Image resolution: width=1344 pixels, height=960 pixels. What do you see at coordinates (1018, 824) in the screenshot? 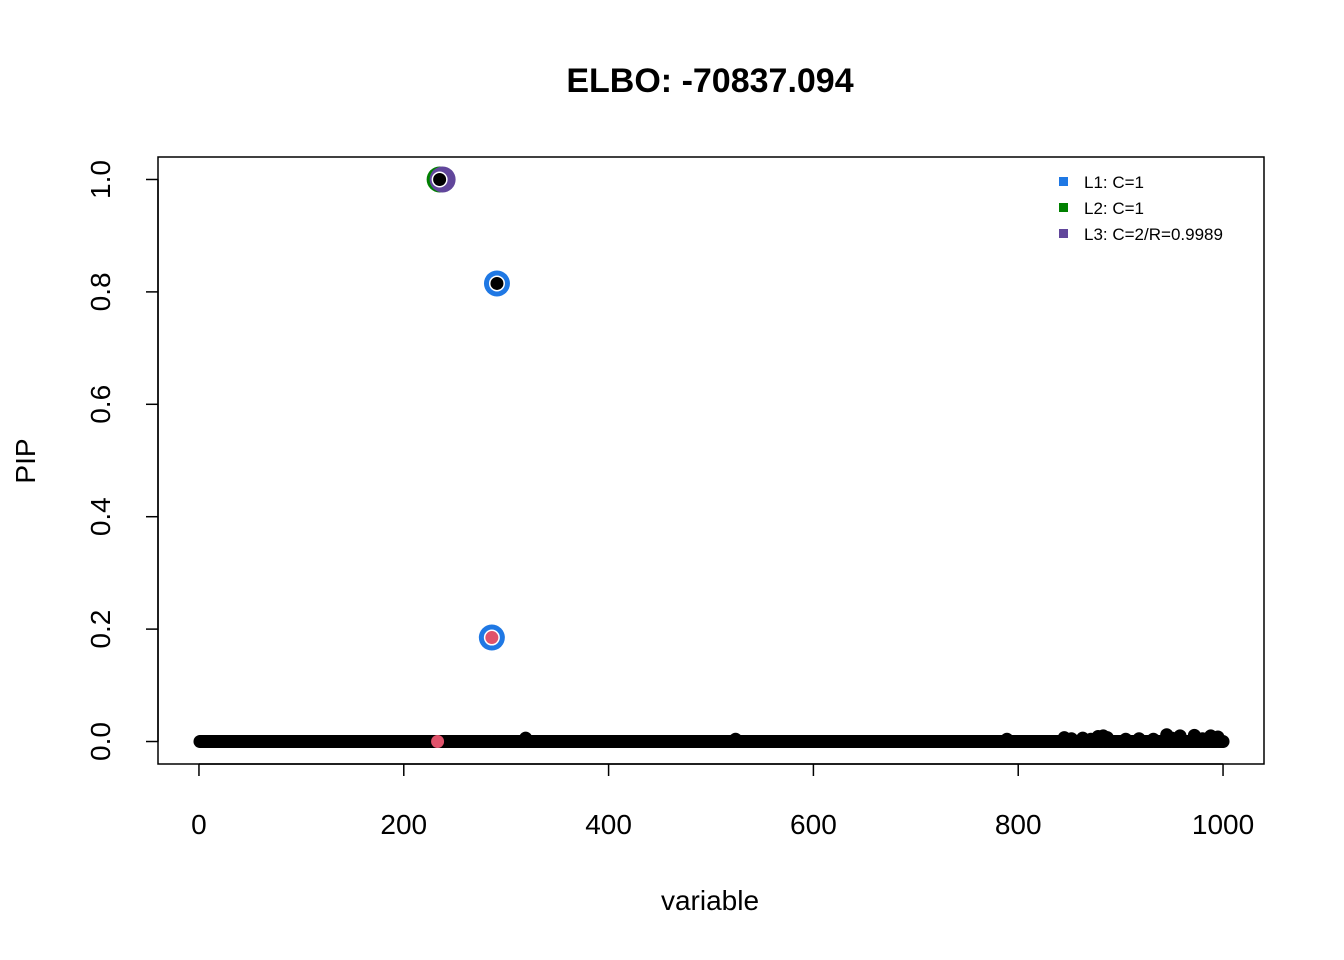
I see `x-tick-label: 800` at bounding box center [1018, 824].